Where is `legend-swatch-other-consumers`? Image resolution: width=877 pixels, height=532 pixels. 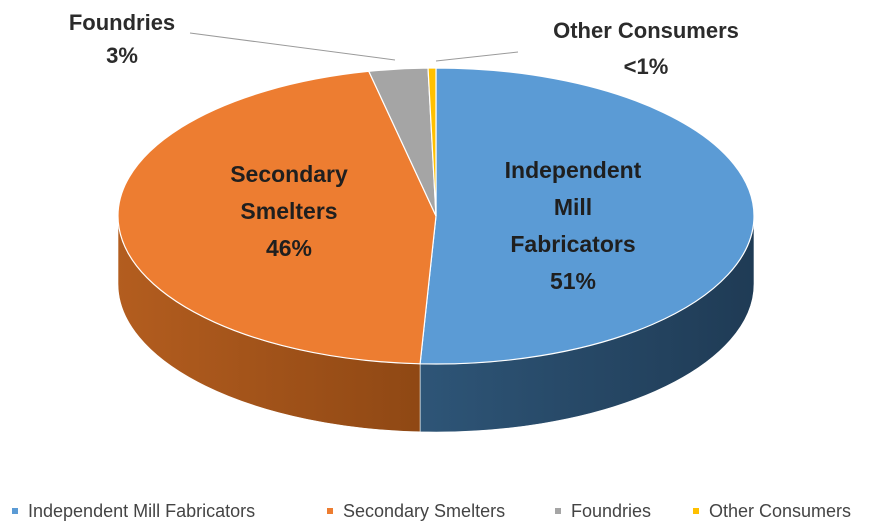
legend-swatch-other-consumers is located at coordinates (696, 511).